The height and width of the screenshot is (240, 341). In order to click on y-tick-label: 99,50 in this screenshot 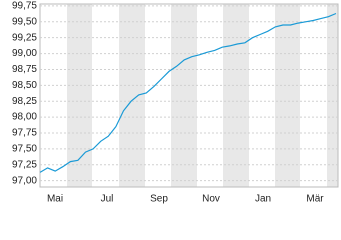, I will do `click(24, 21)`.